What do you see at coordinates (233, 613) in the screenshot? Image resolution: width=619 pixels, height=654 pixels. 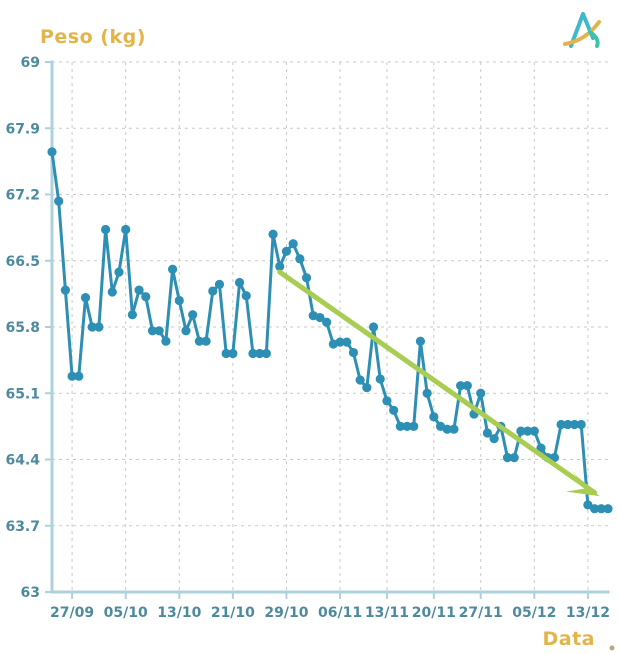 I see `x-tick-label: 21/10` at bounding box center [233, 613].